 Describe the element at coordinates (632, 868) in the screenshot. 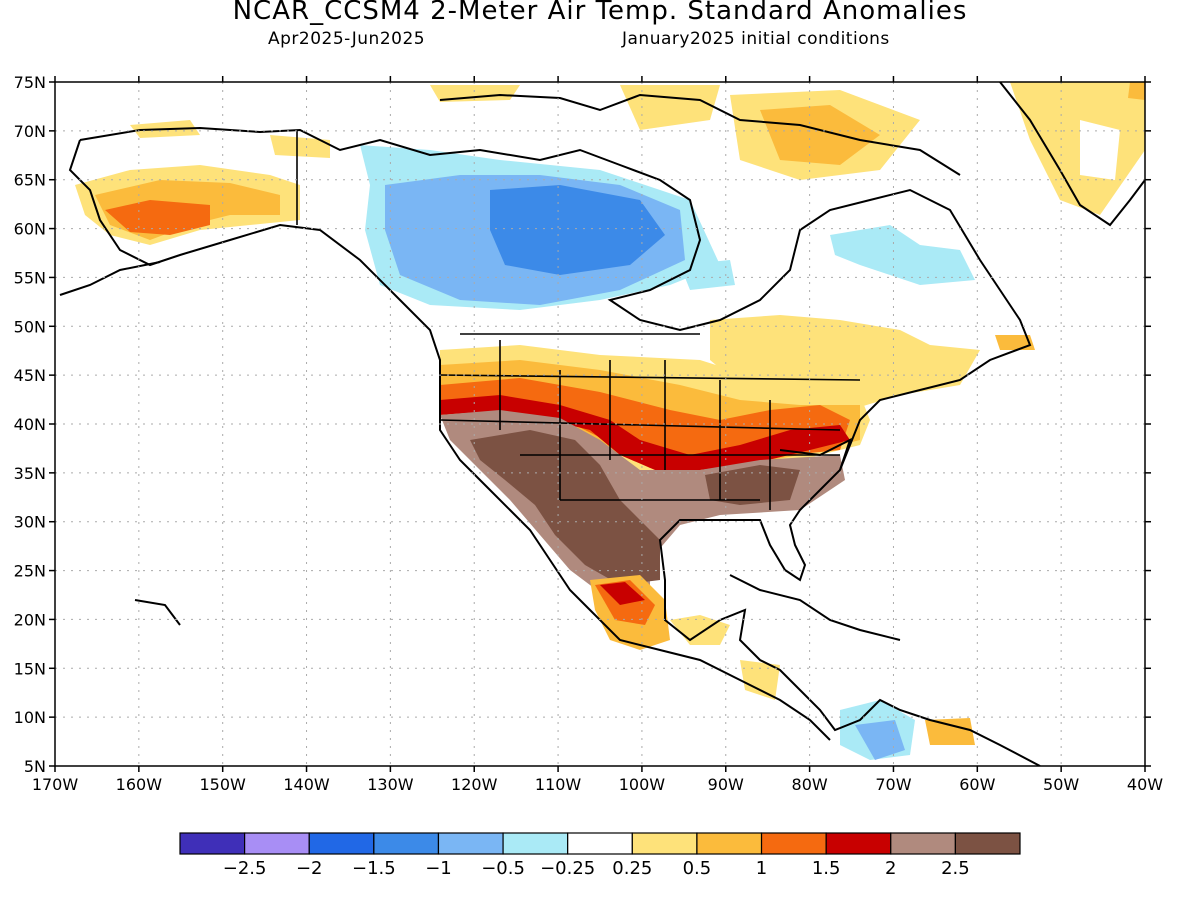

I see `colorbar-label: 0.25` at that location.